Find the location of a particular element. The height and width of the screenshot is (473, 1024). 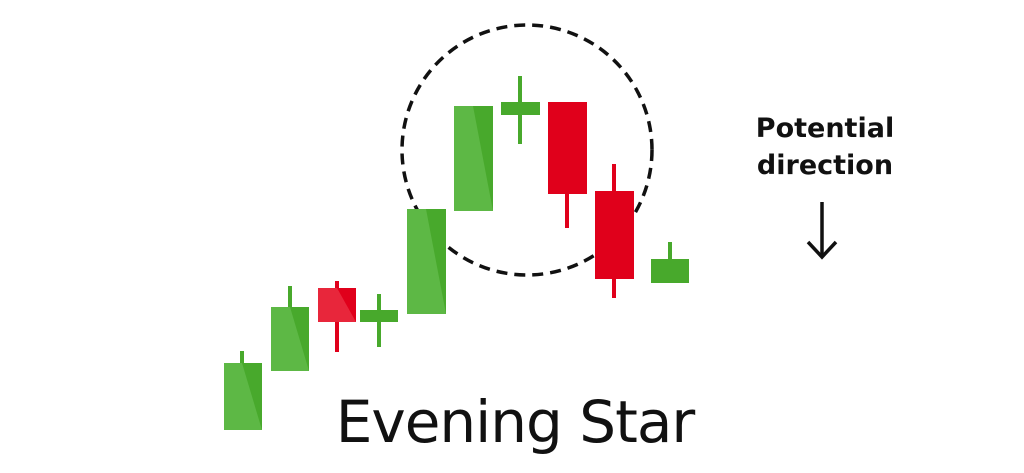

direction-line-1: Potential is located at coordinates (825, 128).